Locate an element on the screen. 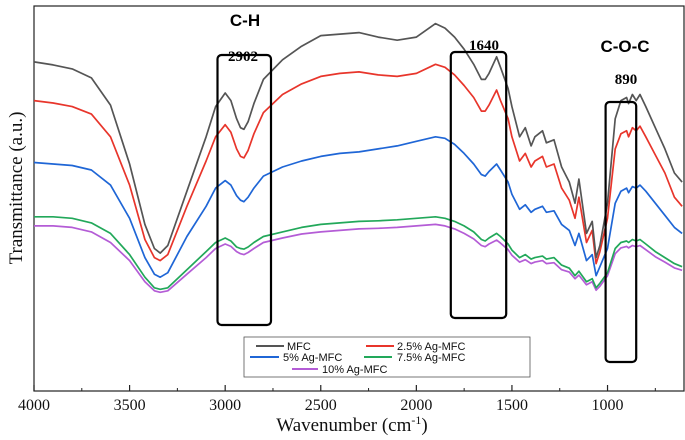  x-axis-title: Wavenumber (cm-1) is located at coordinates (351, 424).